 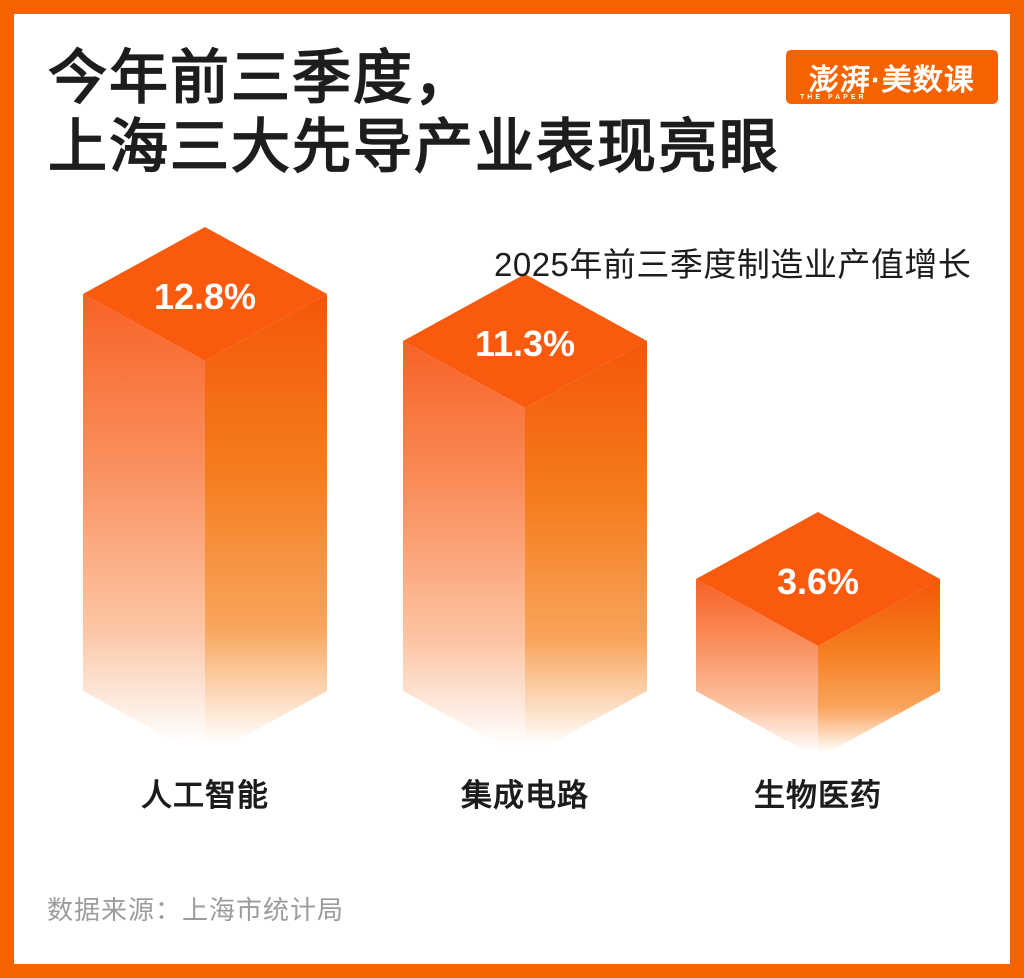 What do you see at coordinates (205, 795) in the screenshot?
I see `bar-category-label: 人工智能` at bounding box center [205, 795].